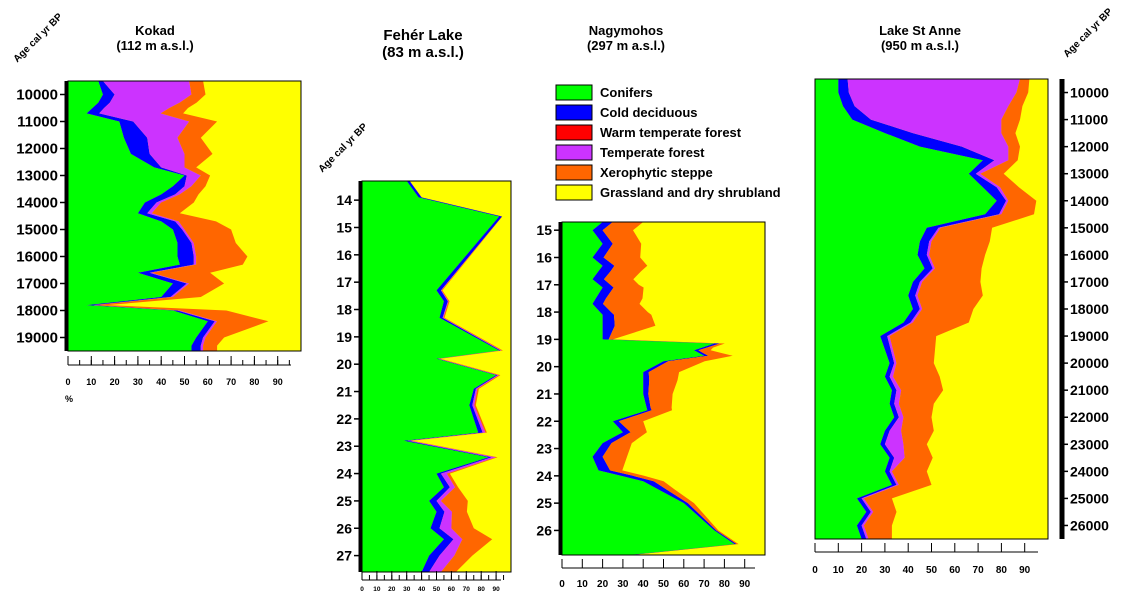  I want to click on legend-swatch-grassland-and-dry-shrubland, so click(574, 192).